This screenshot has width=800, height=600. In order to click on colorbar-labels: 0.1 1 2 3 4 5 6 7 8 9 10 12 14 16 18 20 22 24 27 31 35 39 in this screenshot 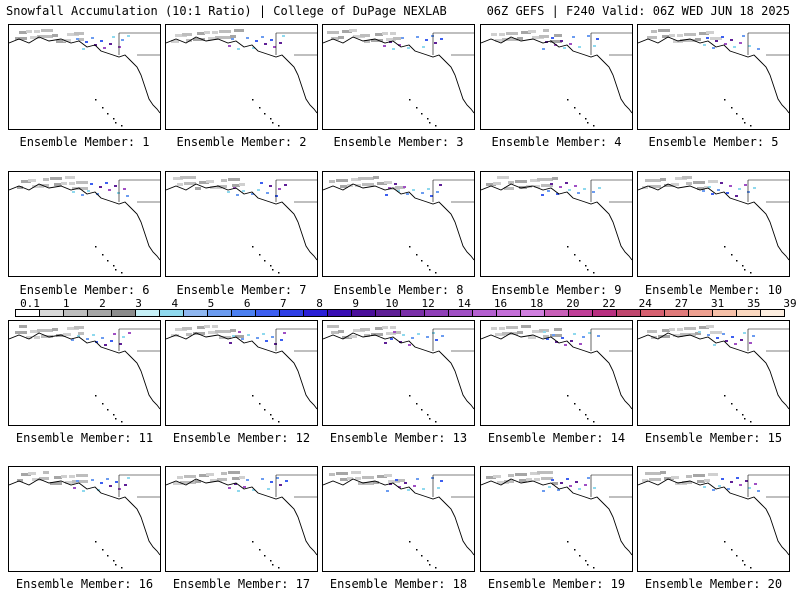, I will do `click(403, 303)`.